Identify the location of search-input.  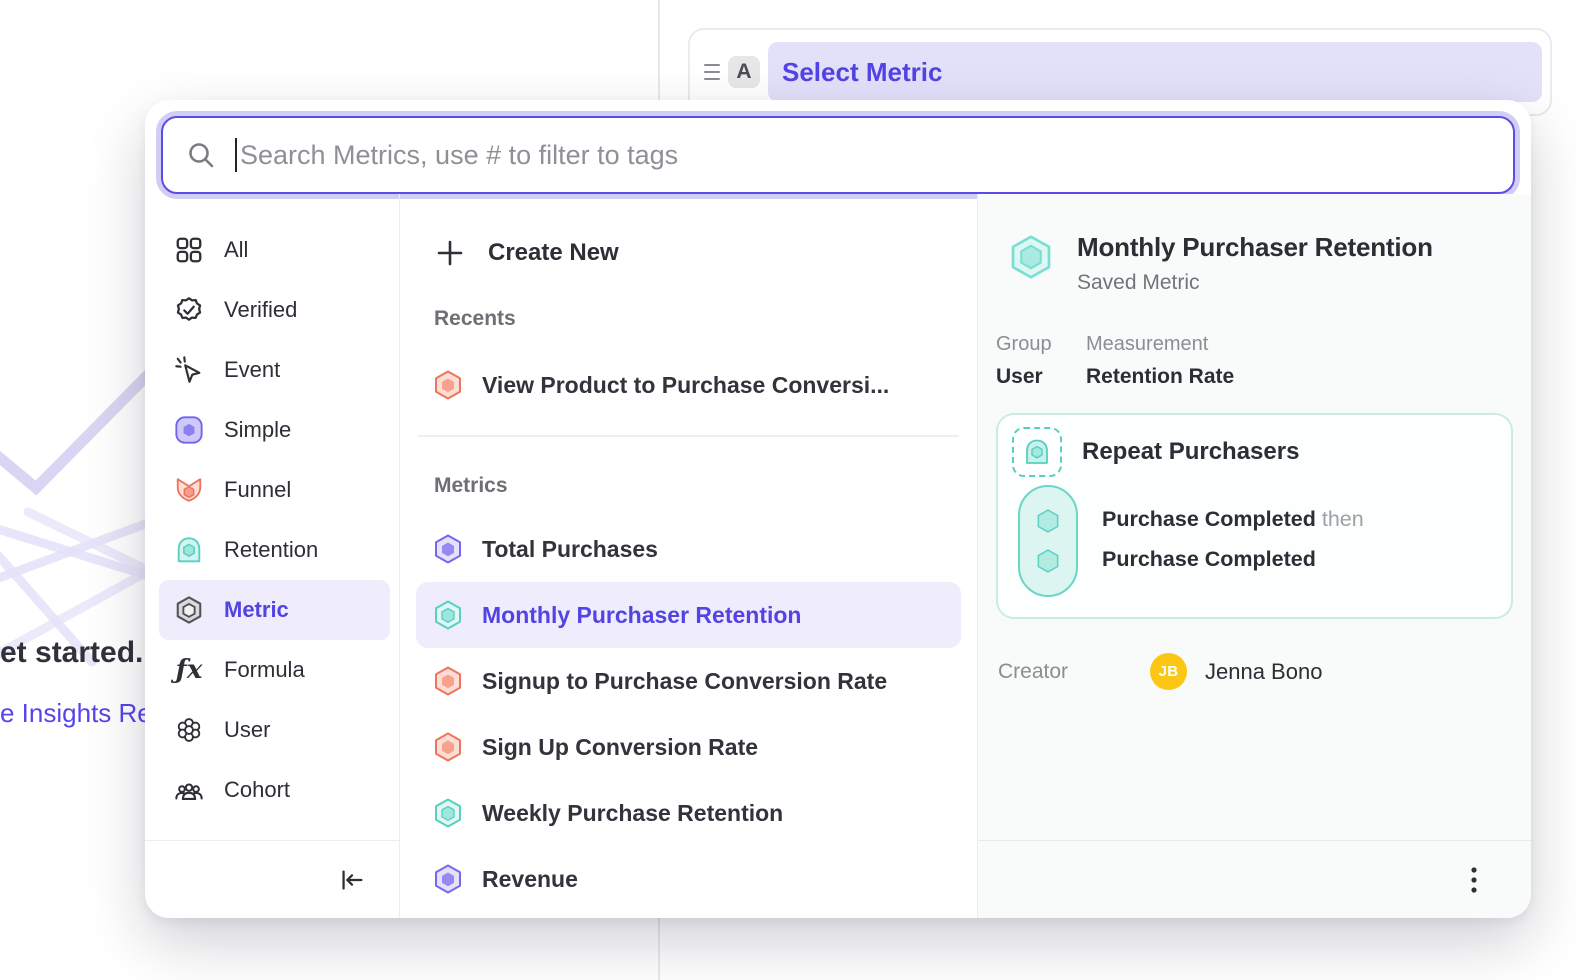
(865, 155).